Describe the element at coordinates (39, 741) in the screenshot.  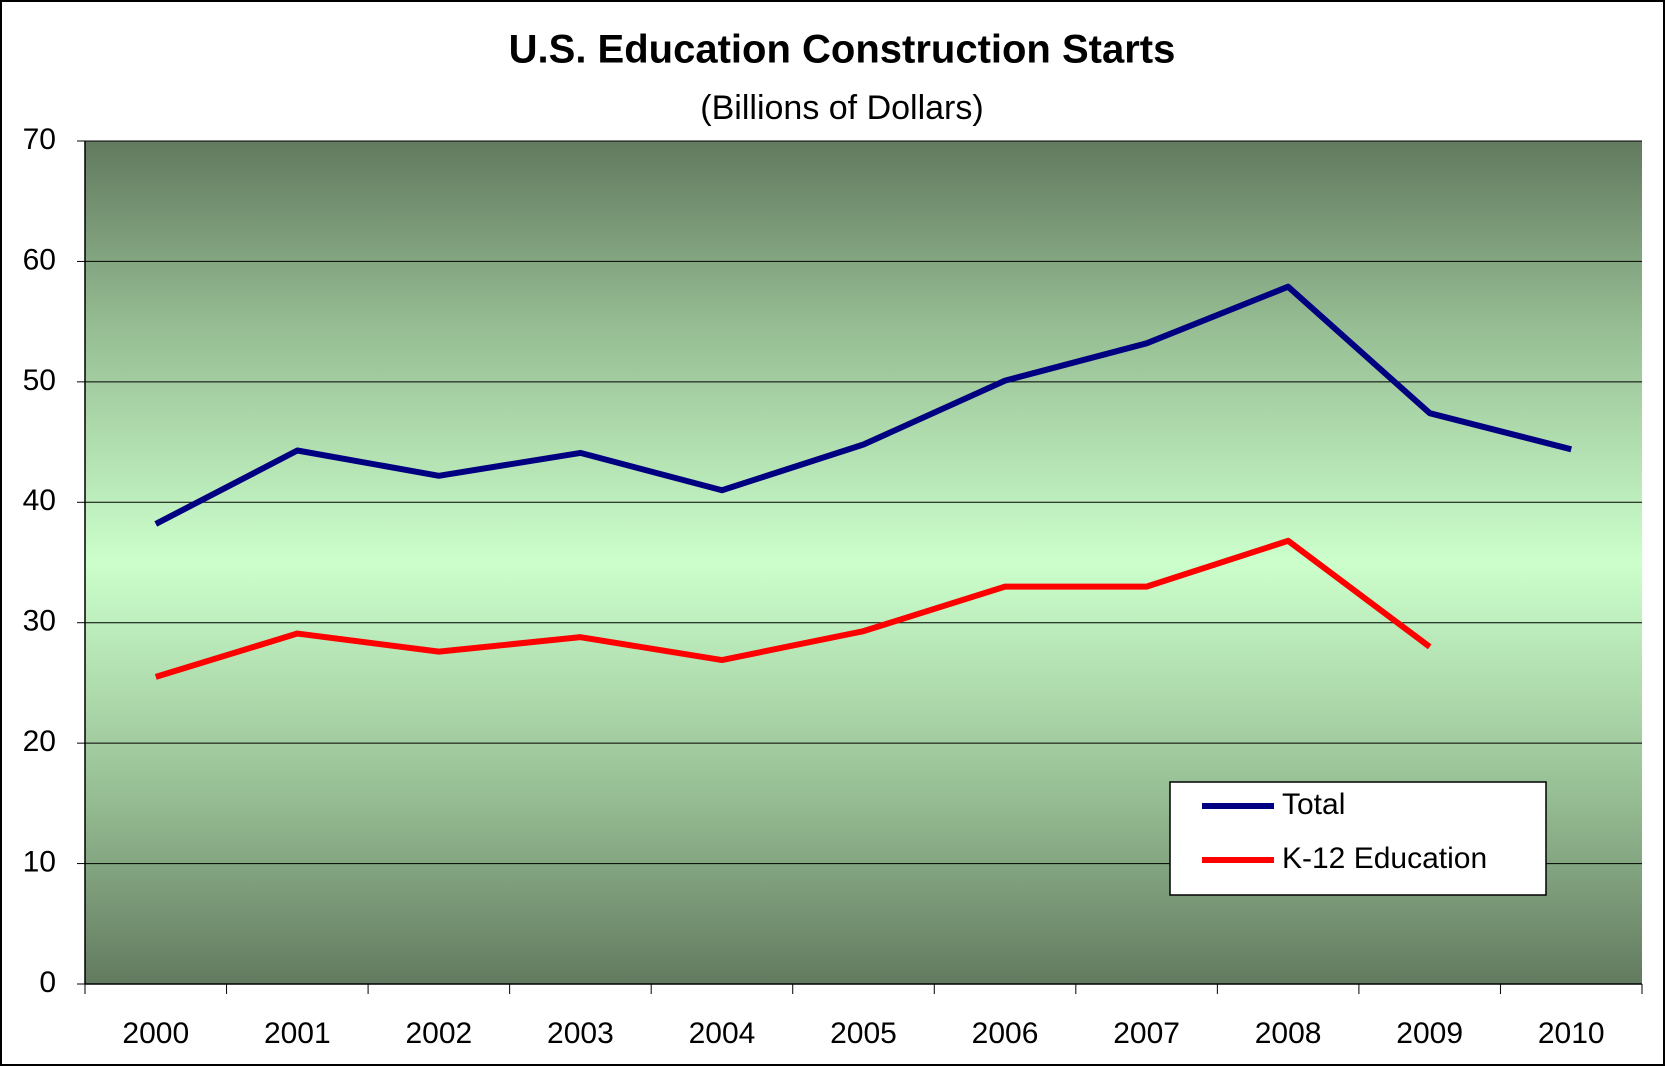
I see `y-tick-label: 20` at that location.